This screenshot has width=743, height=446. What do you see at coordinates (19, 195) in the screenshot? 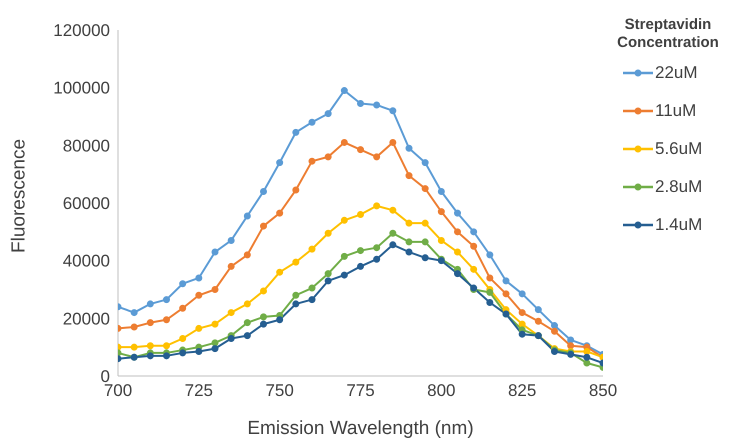
I see `y-axis-title: Fluorescence` at bounding box center [19, 195].